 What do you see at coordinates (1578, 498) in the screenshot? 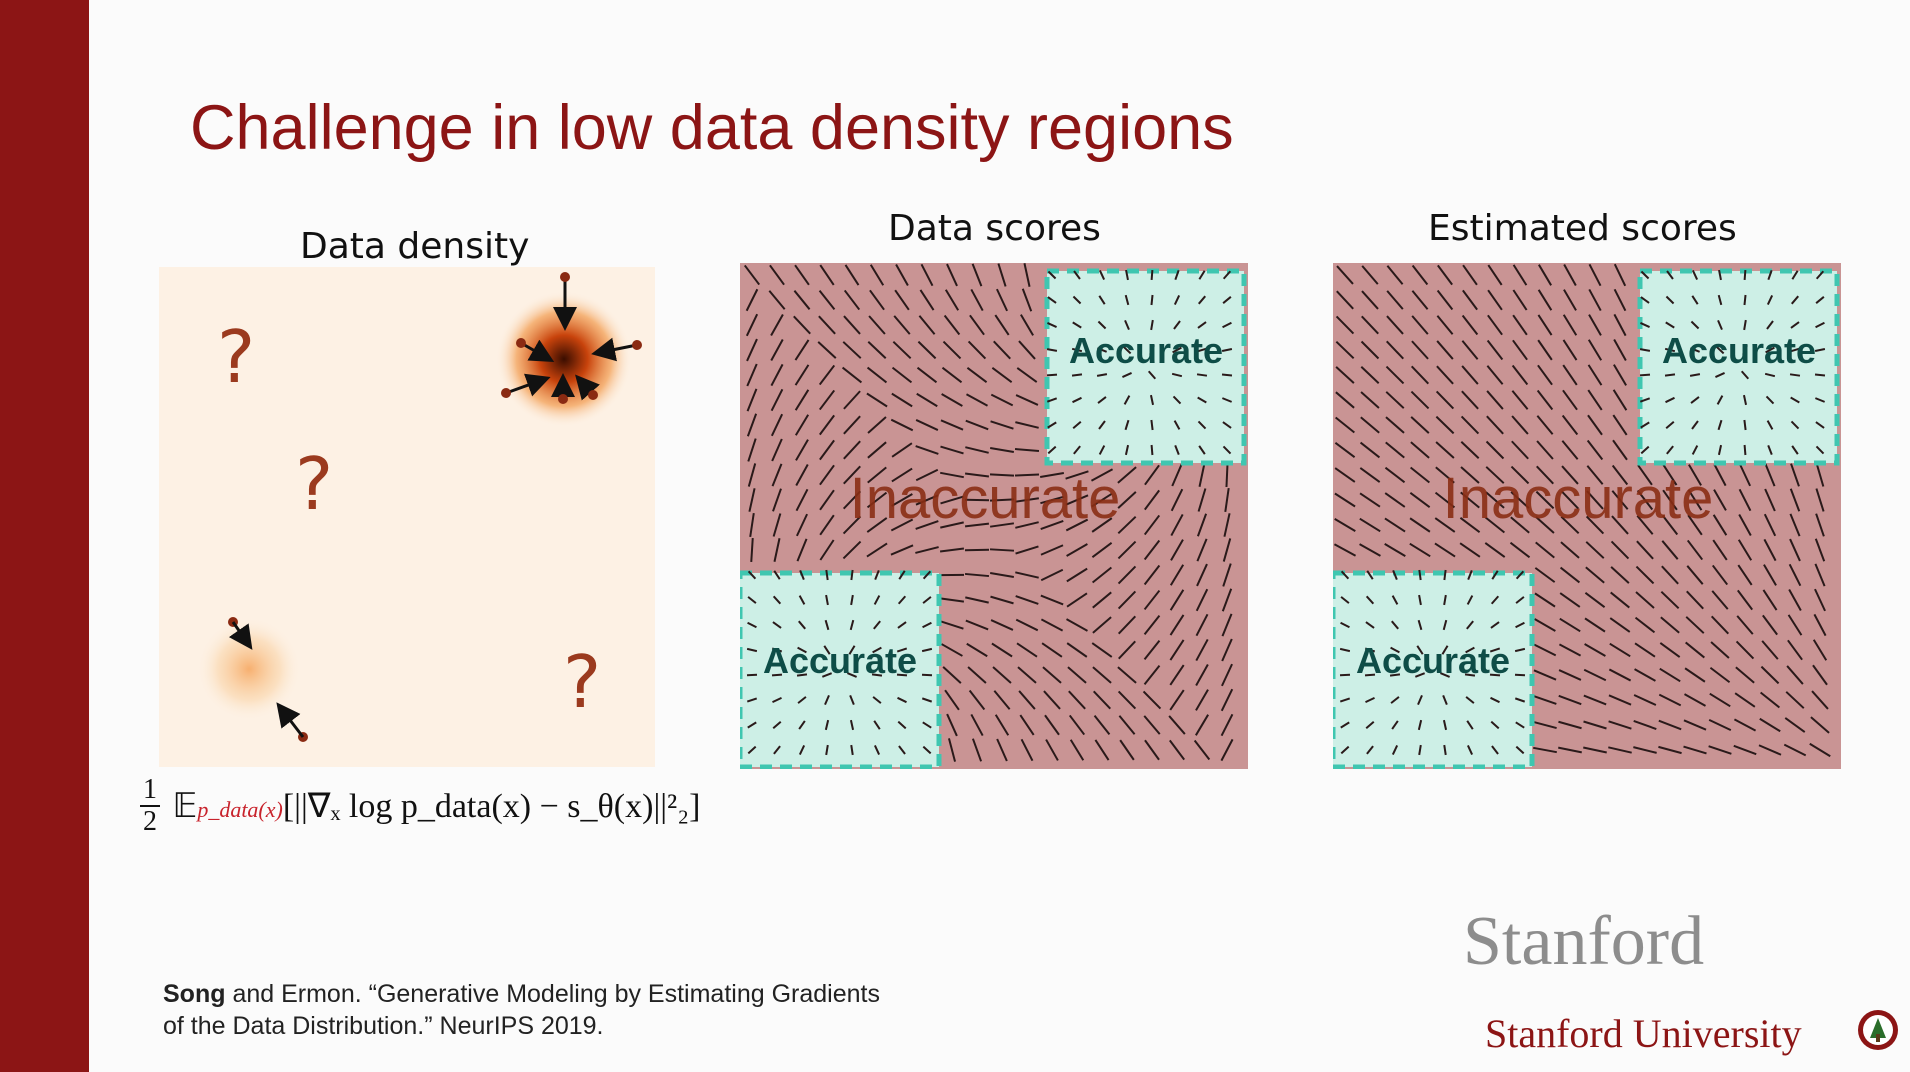
I see `inaccurate-label: Inaccurate` at bounding box center [1578, 498].